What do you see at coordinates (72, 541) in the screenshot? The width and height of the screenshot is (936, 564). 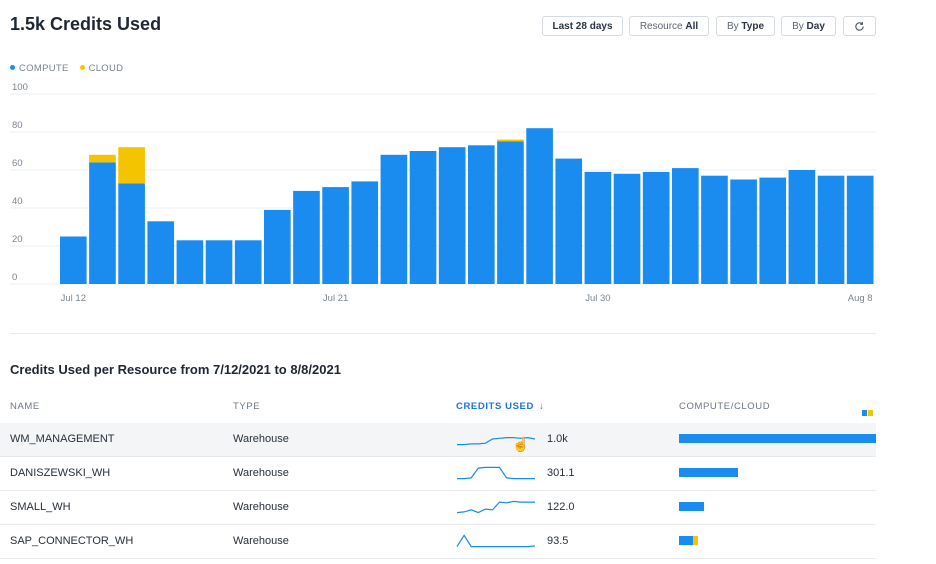 I see `resource-name: SAP_CONNECTOR_WH` at bounding box center [72, 541].